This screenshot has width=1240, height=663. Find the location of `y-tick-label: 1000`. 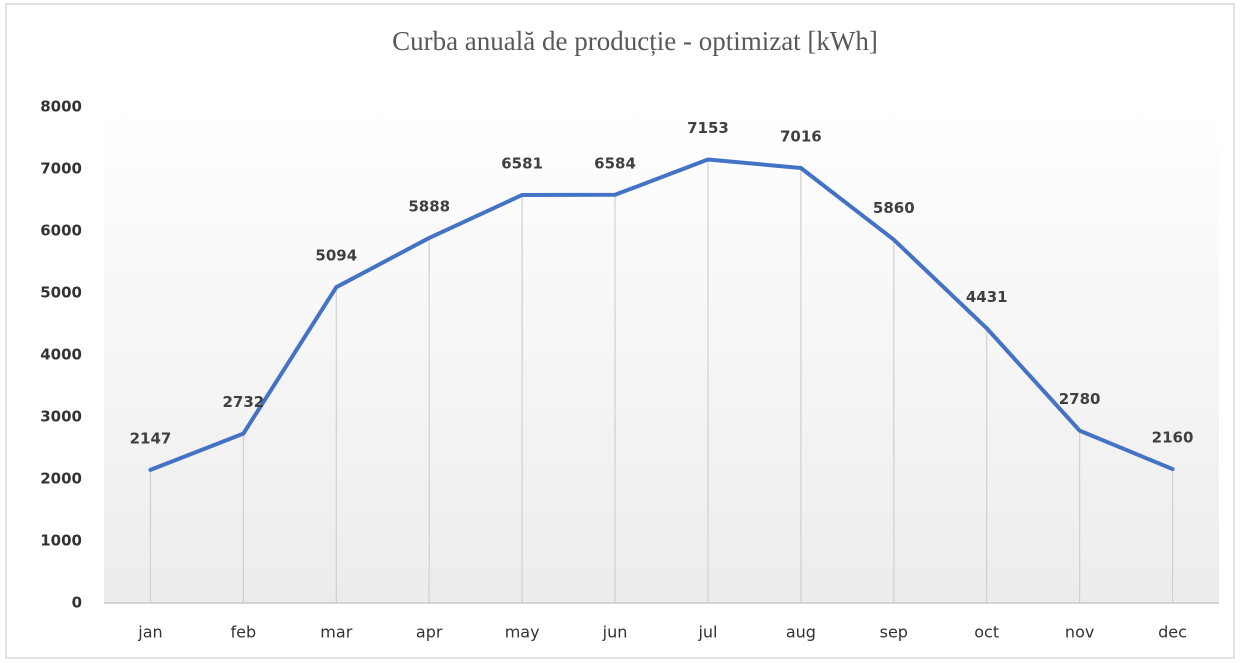

y-tick-label: 1000 is located at coordinates (61, 541).